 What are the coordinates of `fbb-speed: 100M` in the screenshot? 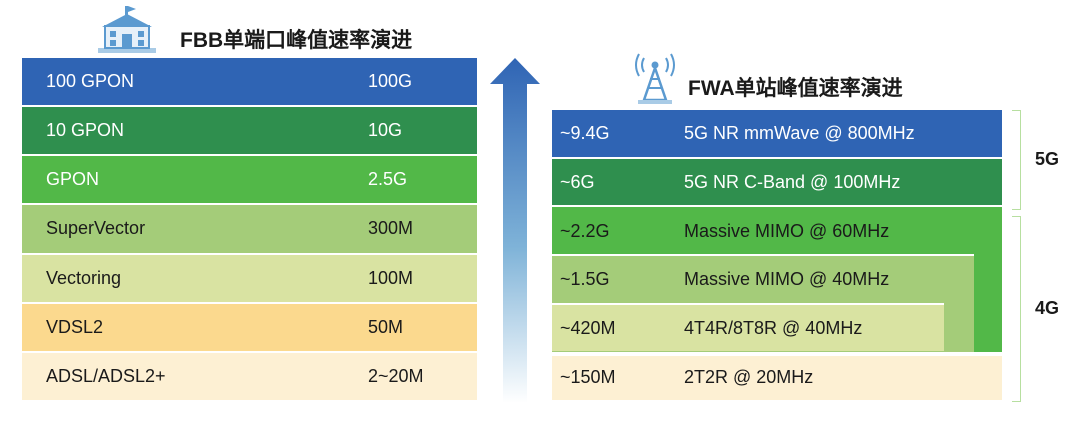 It's located at (391, 277).